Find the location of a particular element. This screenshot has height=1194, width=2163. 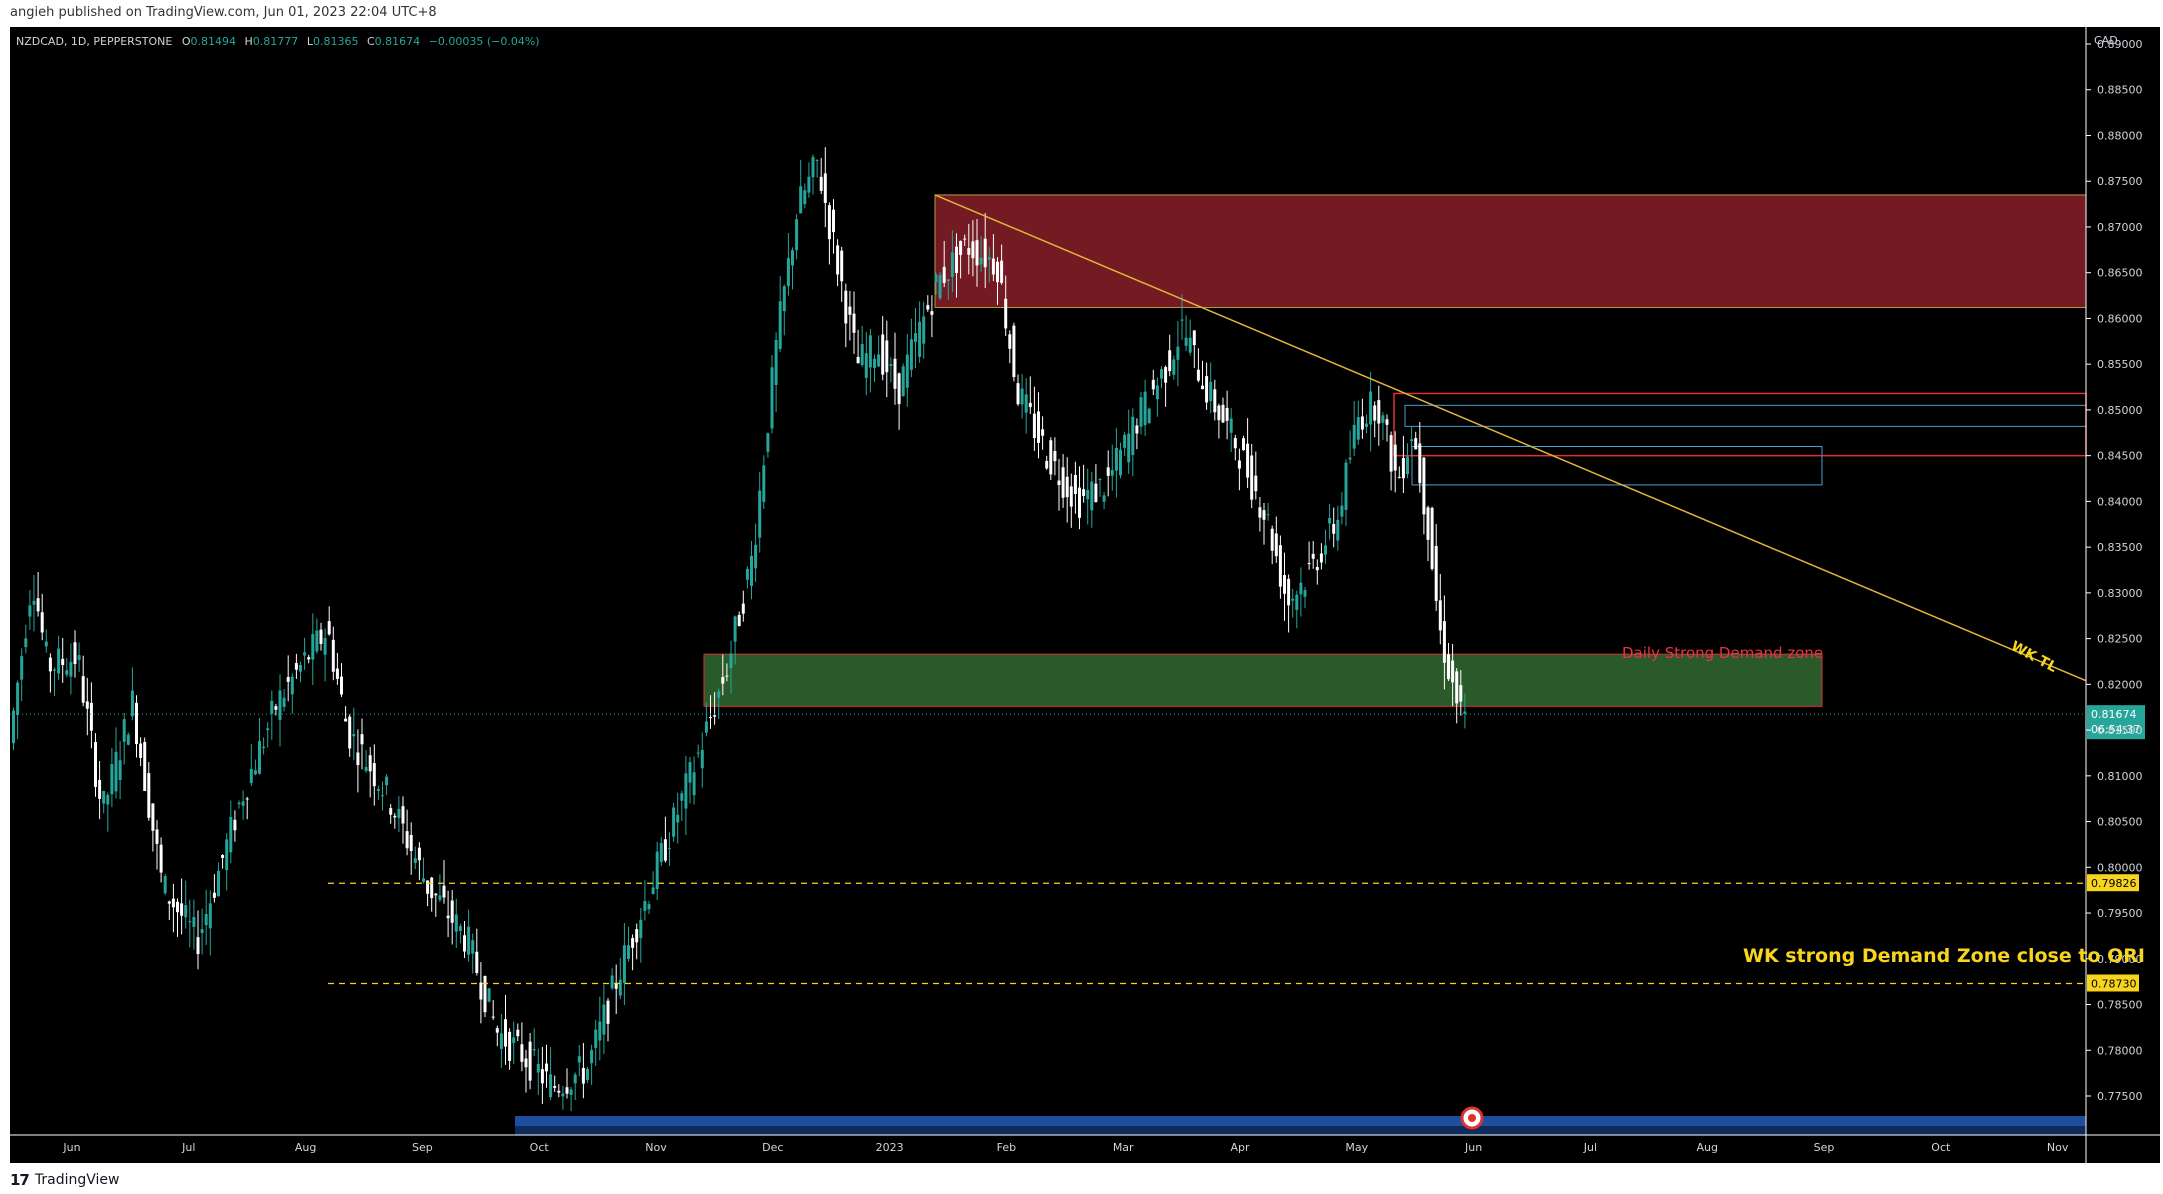

price-tick-label: 0.87000 is located at coordinates (2120, 227).